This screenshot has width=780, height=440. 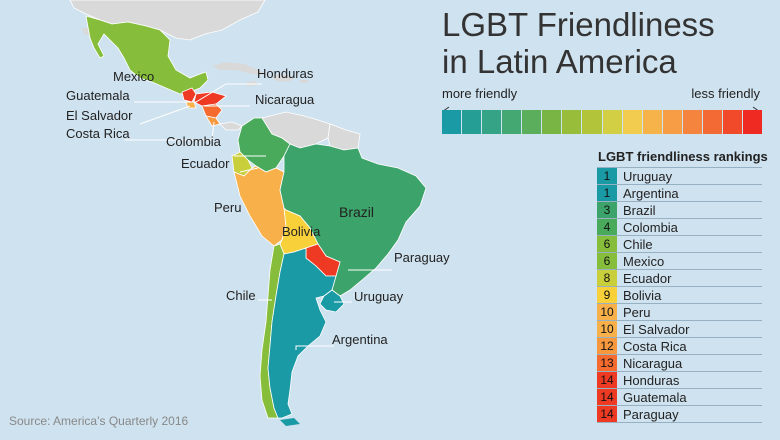 I want to click on usa-land, so click(x=167, y=20).